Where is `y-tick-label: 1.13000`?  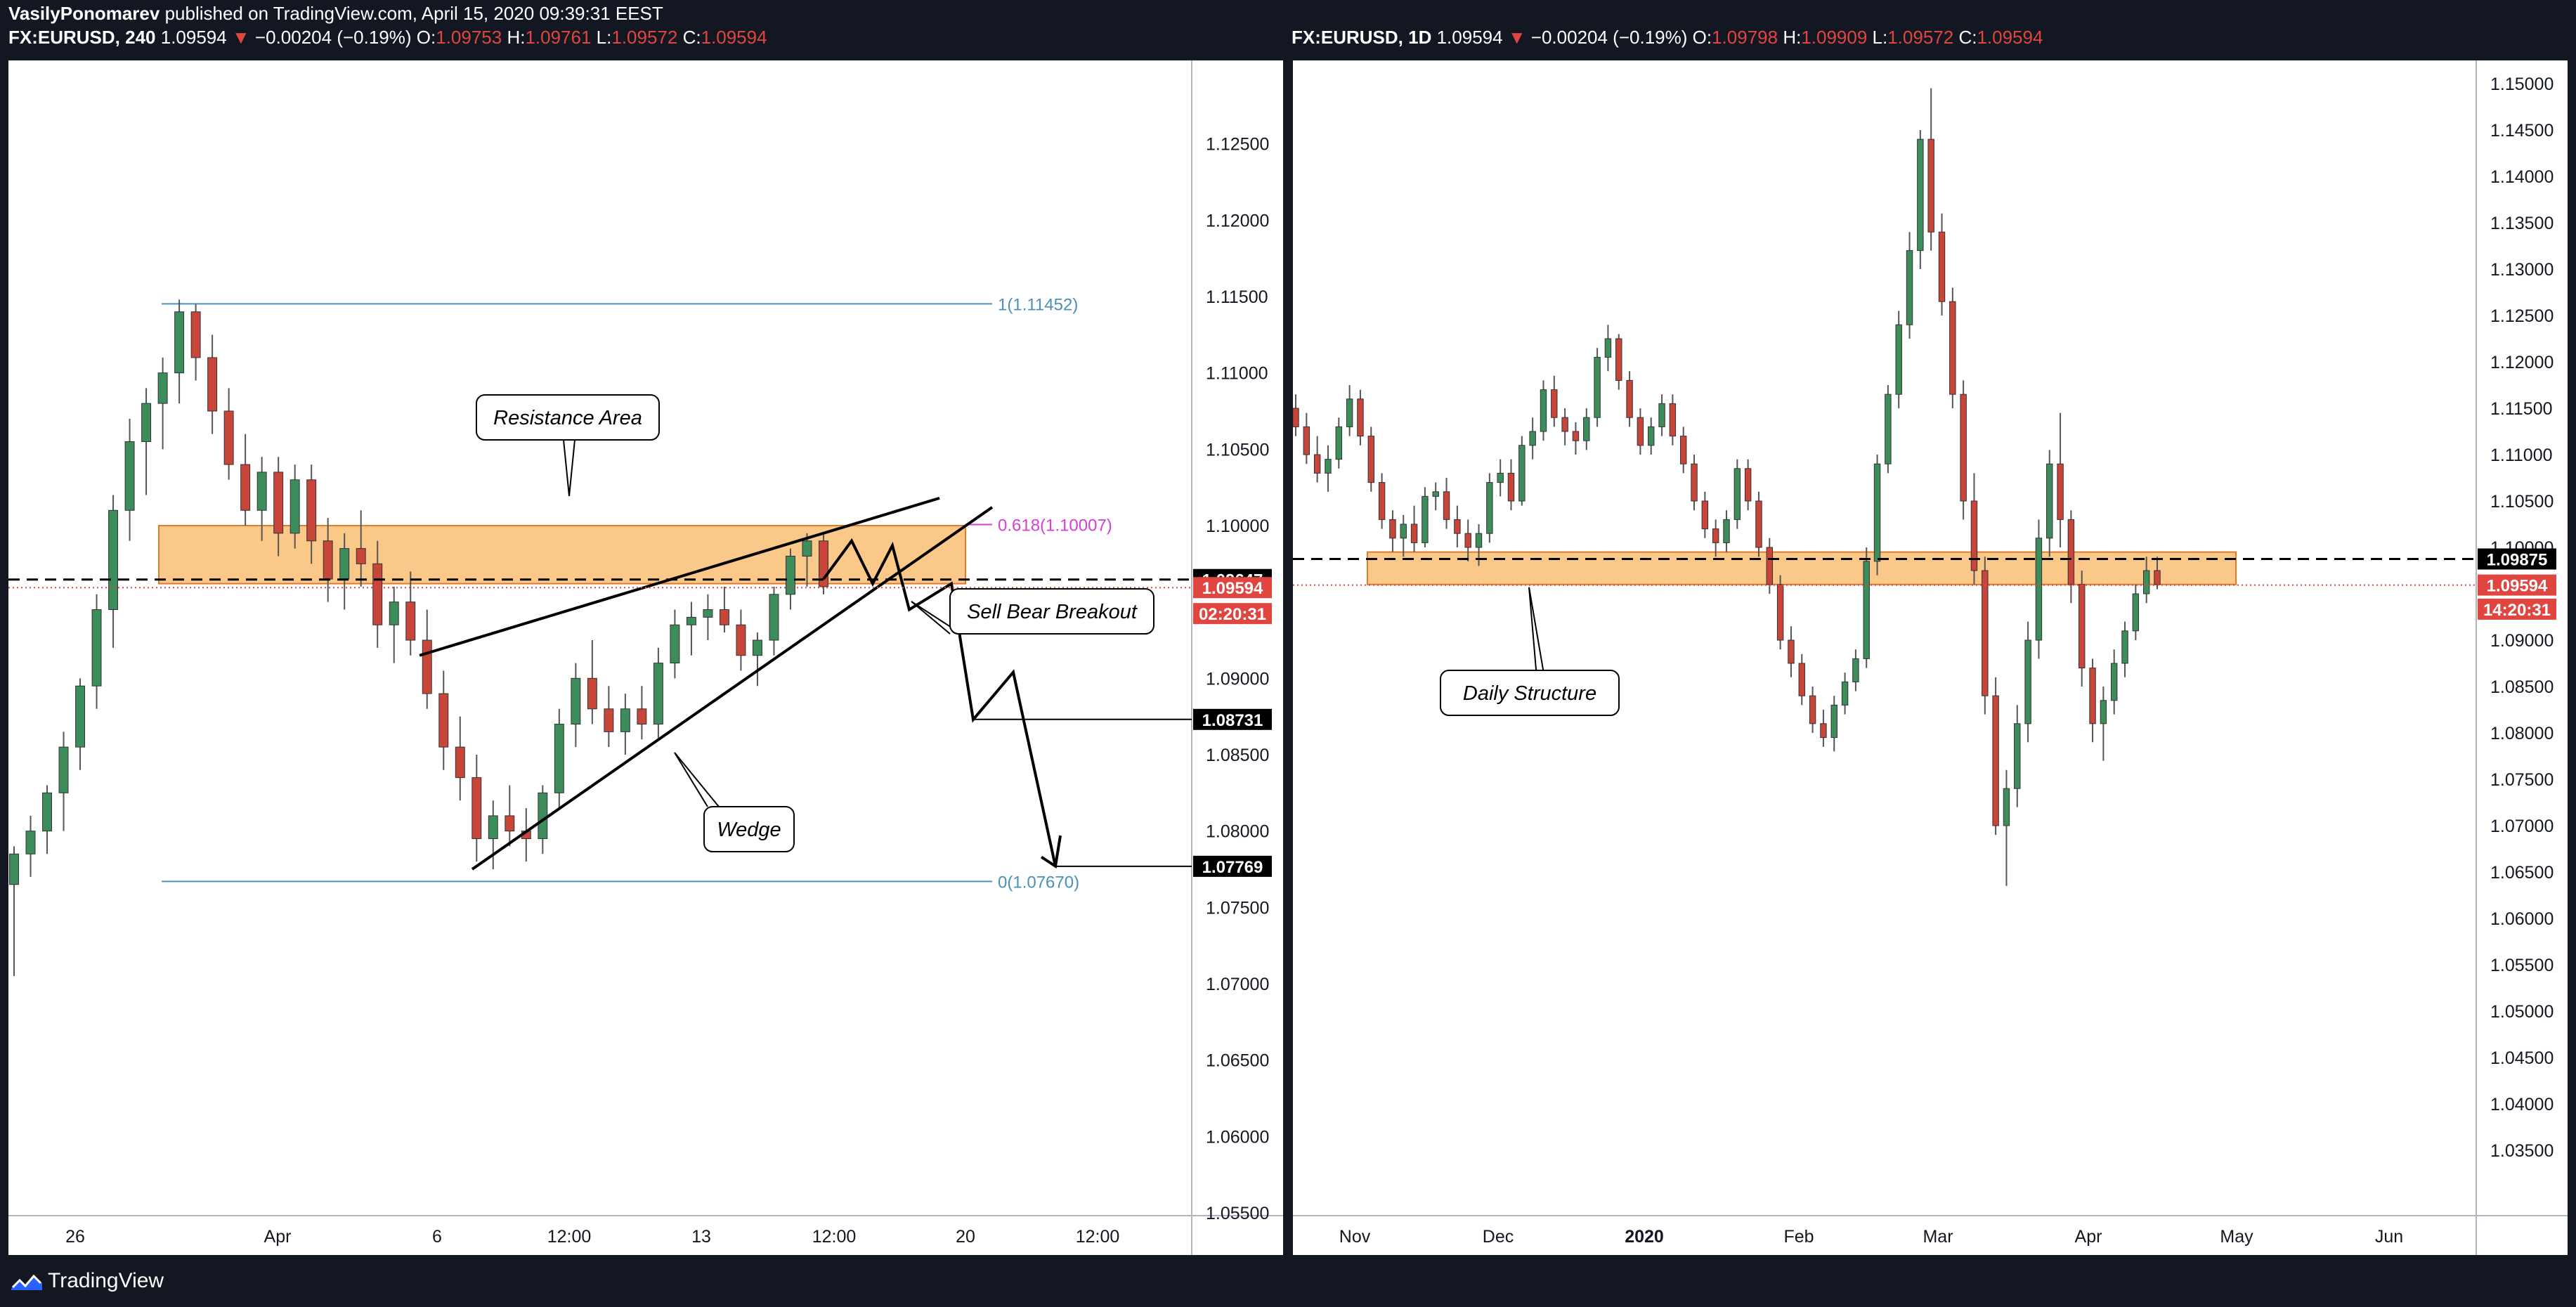
y-tick-label: 1.13000 is located at coordinates (2522, 270).